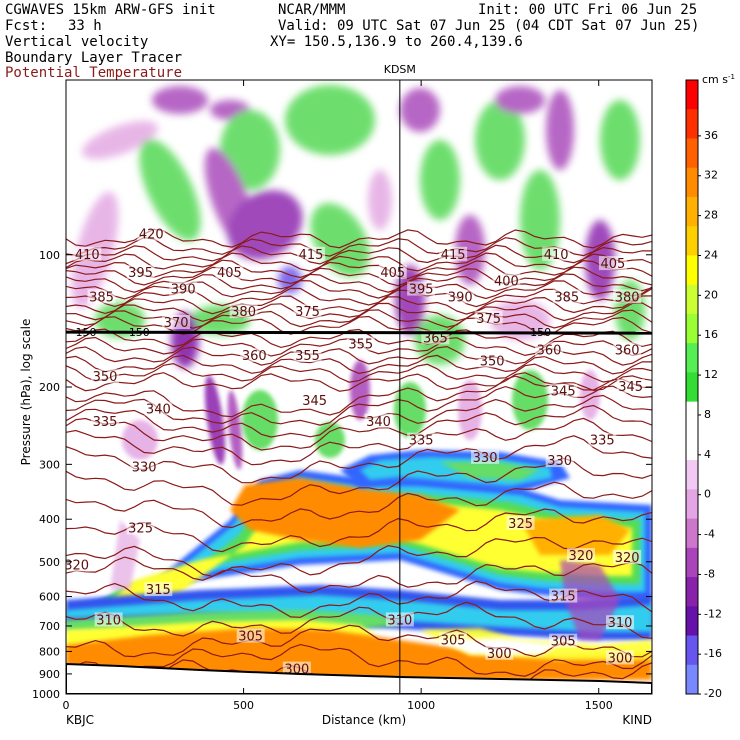  What do you see at coordinates (718, 79) in the screenshot?
I see `colorbar-unit: cm s-1` at bounding box center [718, 79].